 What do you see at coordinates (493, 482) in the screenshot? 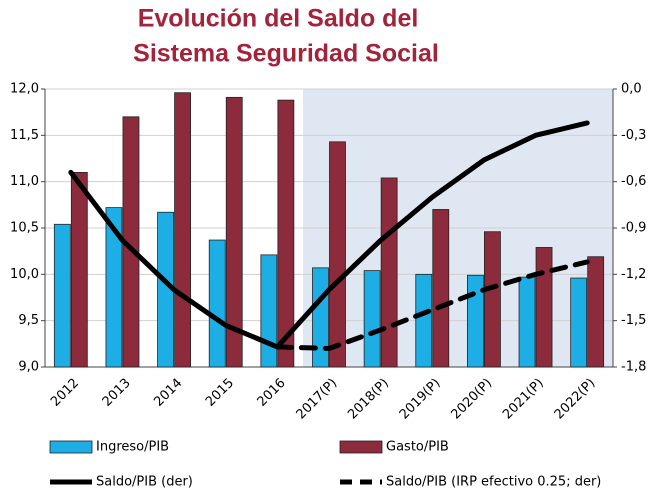
I see `legend-label: Saldo/PIB (IRP efectivo 0.25; der)` at bounding box center [493, 482].